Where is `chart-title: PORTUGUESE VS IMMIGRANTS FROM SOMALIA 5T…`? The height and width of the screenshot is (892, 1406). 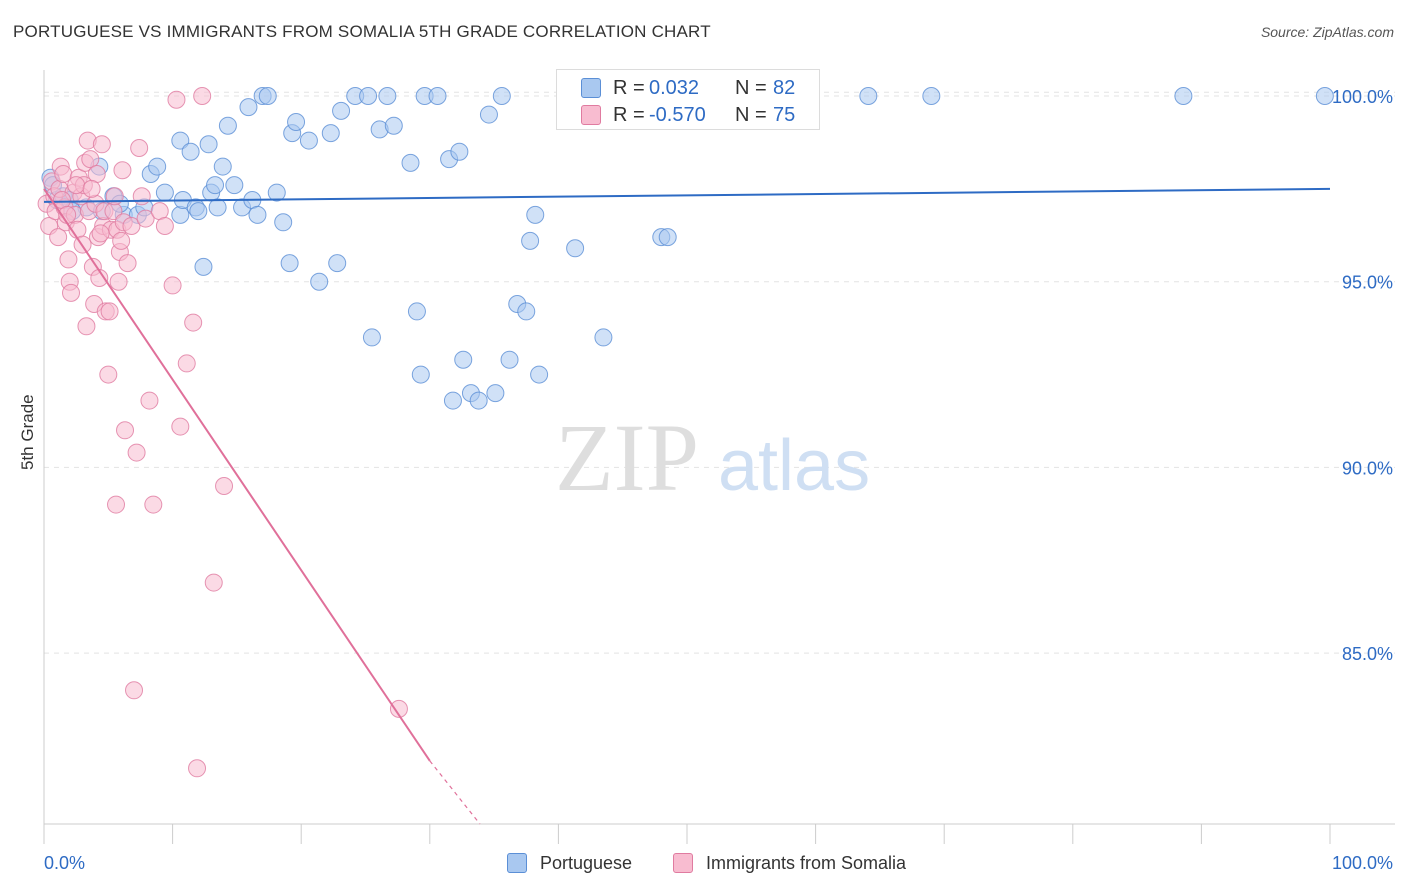
chart-title: PORTUGUESE VS IMMIGRANTS FROM SOMALIA 5T… is located at coordinates (362, 31).